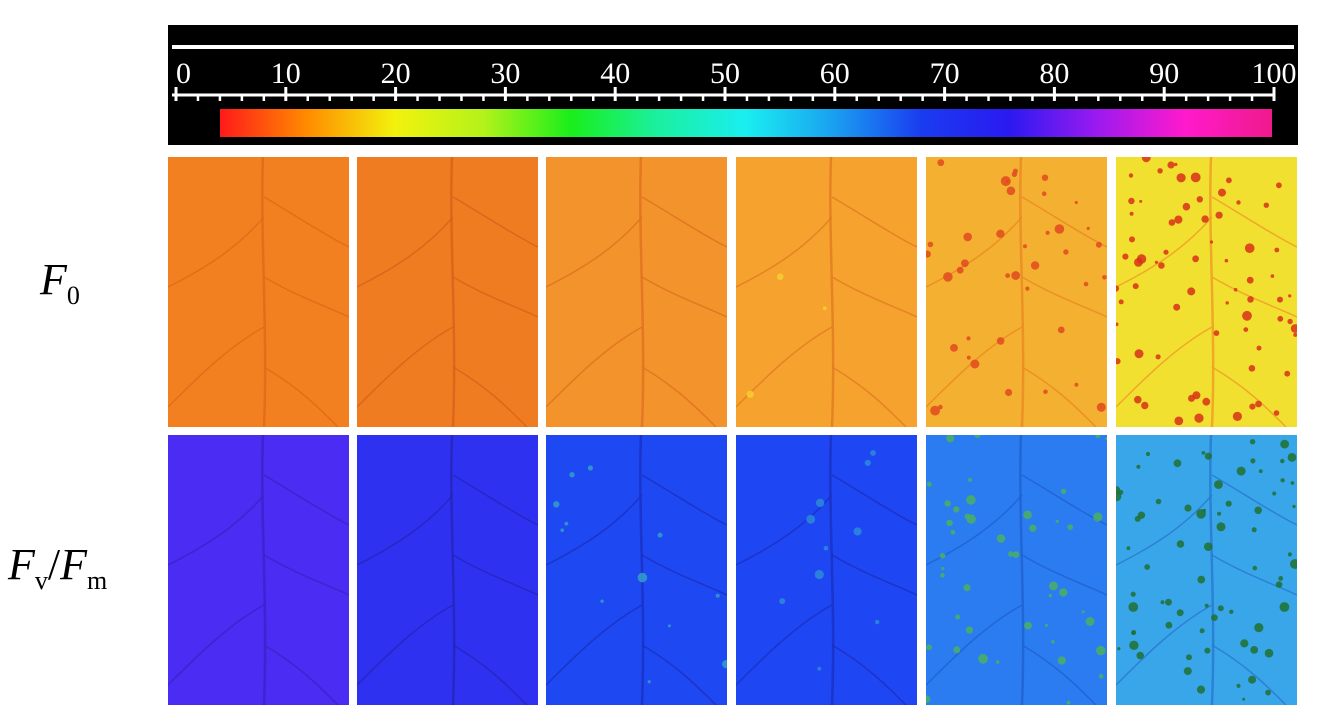  I want to click on tick-label: 80, so click(1054, 73).